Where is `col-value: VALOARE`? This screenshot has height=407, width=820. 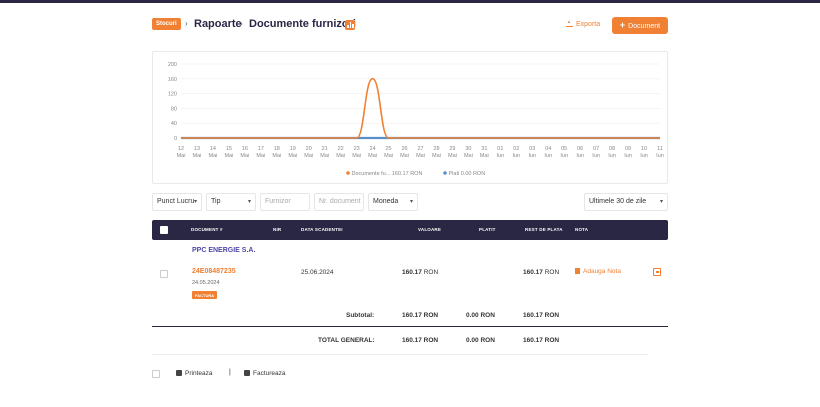 col-value: VALOARE is located at coordinates (430, 229).